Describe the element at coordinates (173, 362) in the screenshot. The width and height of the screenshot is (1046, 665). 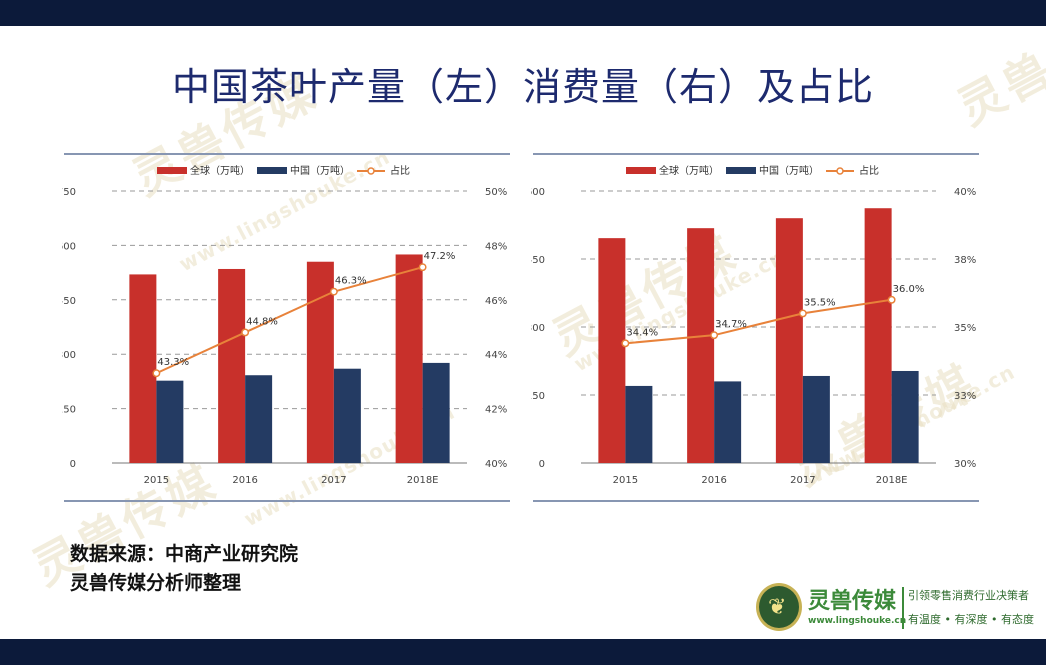
I see `ratio-data-label: 43.3%` at that location.